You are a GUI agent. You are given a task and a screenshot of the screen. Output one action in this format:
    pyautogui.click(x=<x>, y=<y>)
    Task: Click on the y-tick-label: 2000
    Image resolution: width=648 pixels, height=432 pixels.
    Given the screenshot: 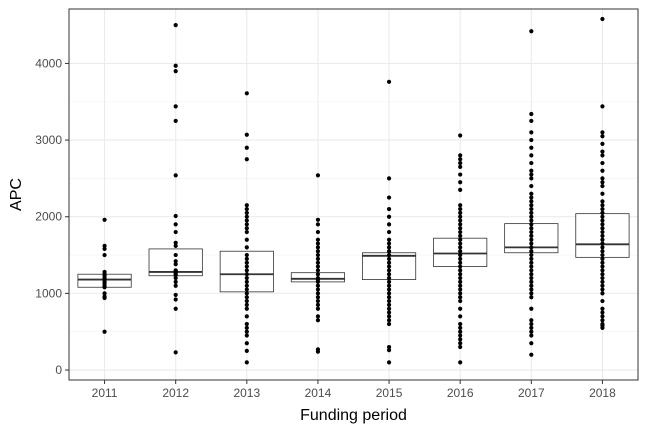 What is the action you would take?
    pyautogui.click(x=48, y=217)
    